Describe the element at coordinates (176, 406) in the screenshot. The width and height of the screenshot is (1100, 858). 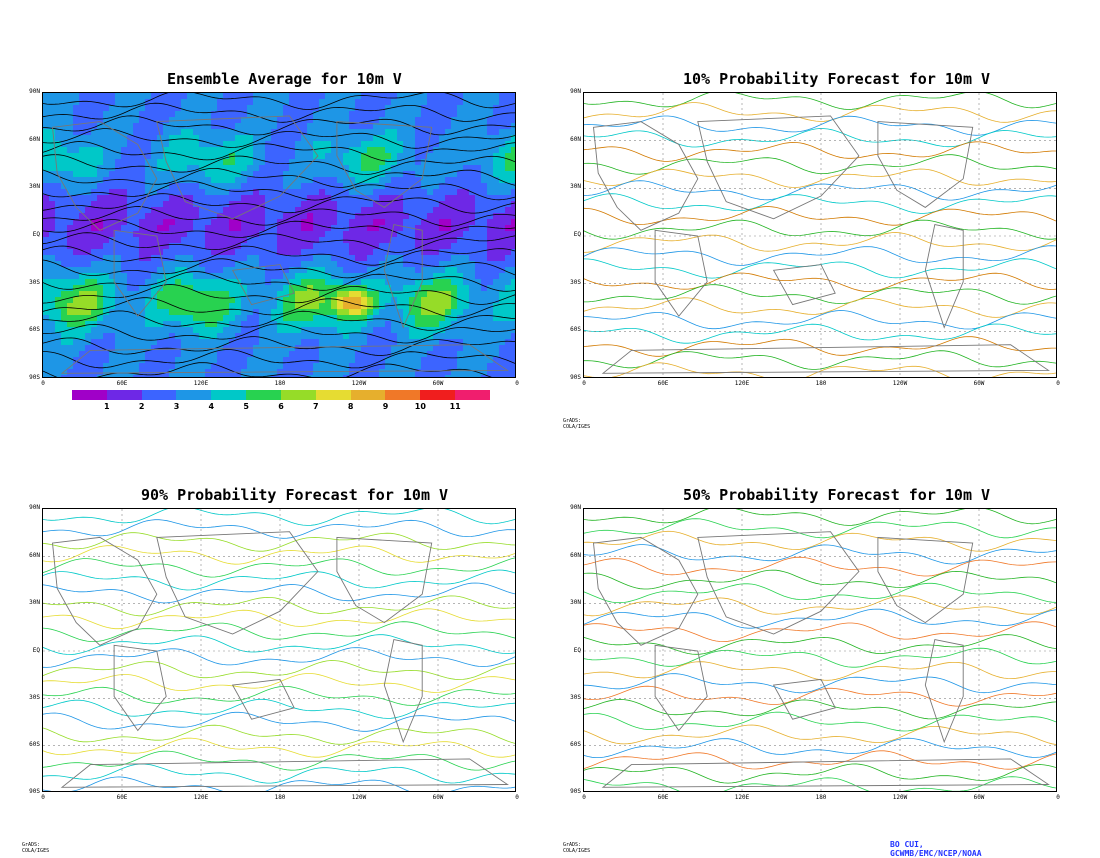
I see `colorbar-label: 3` at that location.